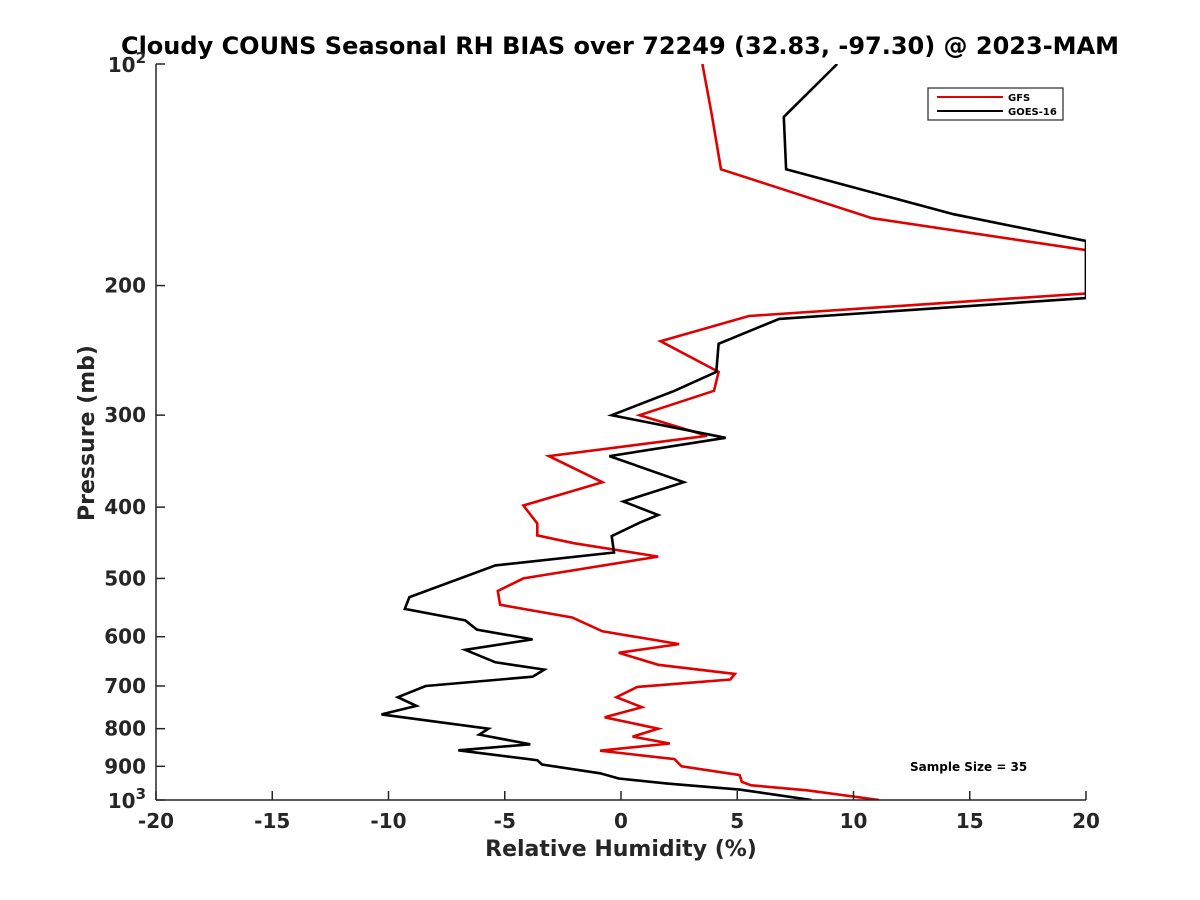  What do you see at coordinates (388, 821) in the screenshot?
I see `x-tick-label: -10` at bounding box center [388, 821].